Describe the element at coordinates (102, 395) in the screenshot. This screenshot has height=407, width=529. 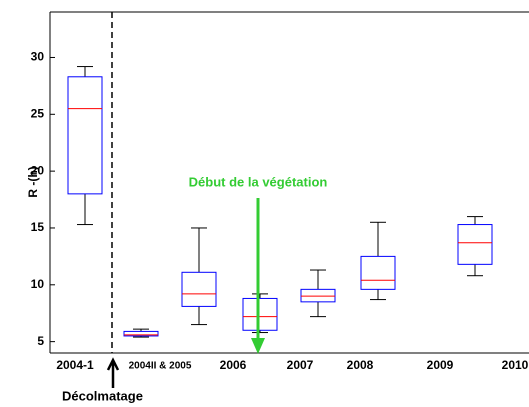
I see `annotation: Décolmatage` at that location.